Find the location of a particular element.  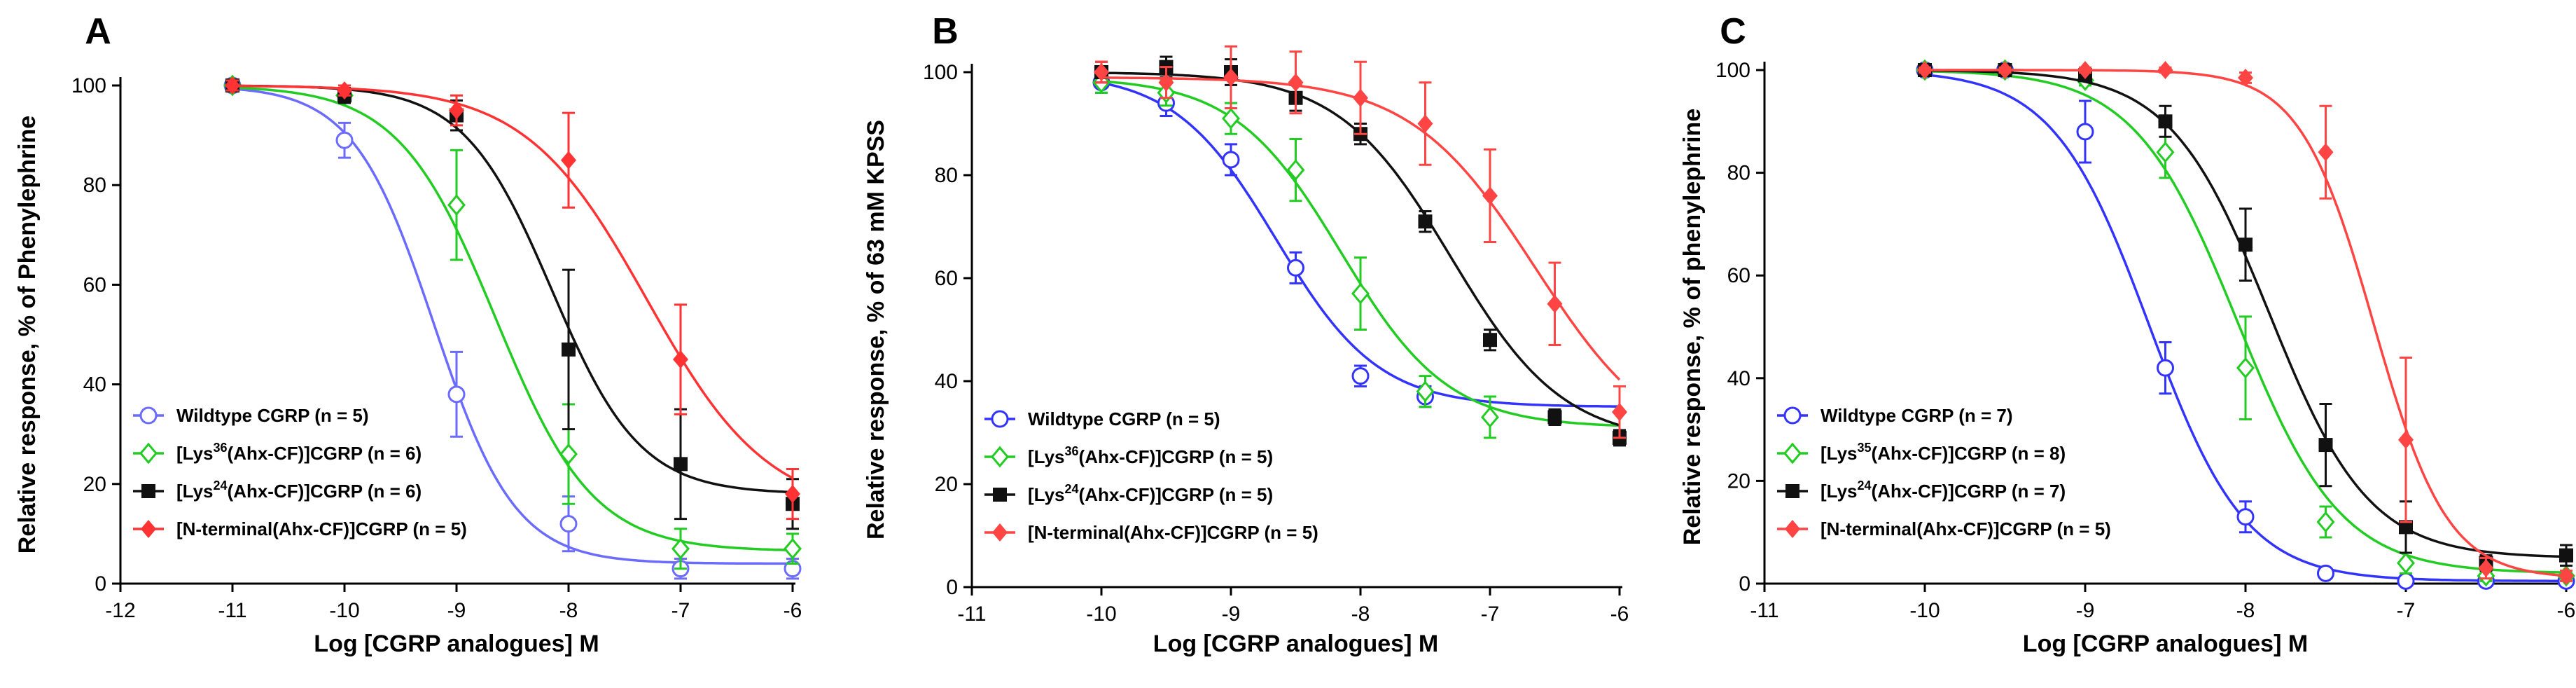

legend-item: [Lys24(Ahx-CF)]CGRP (n = 5) is located at coordinates (1128, 494).